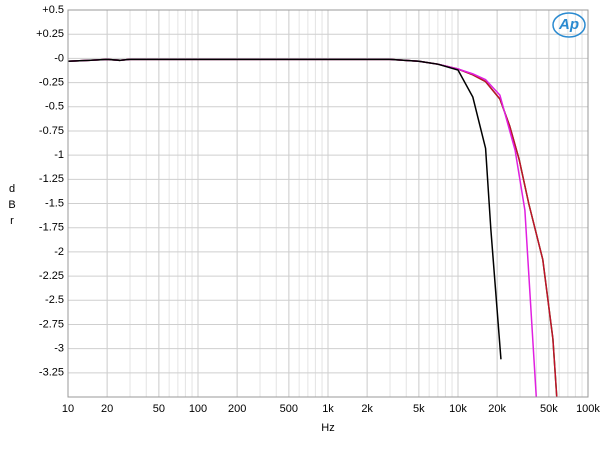 This screenshot has width=600, height=453. What do you see at coordinates (367, 409) in the screenshot?
I see `x-tick-label: 2k` at bounding box center [367, 409].